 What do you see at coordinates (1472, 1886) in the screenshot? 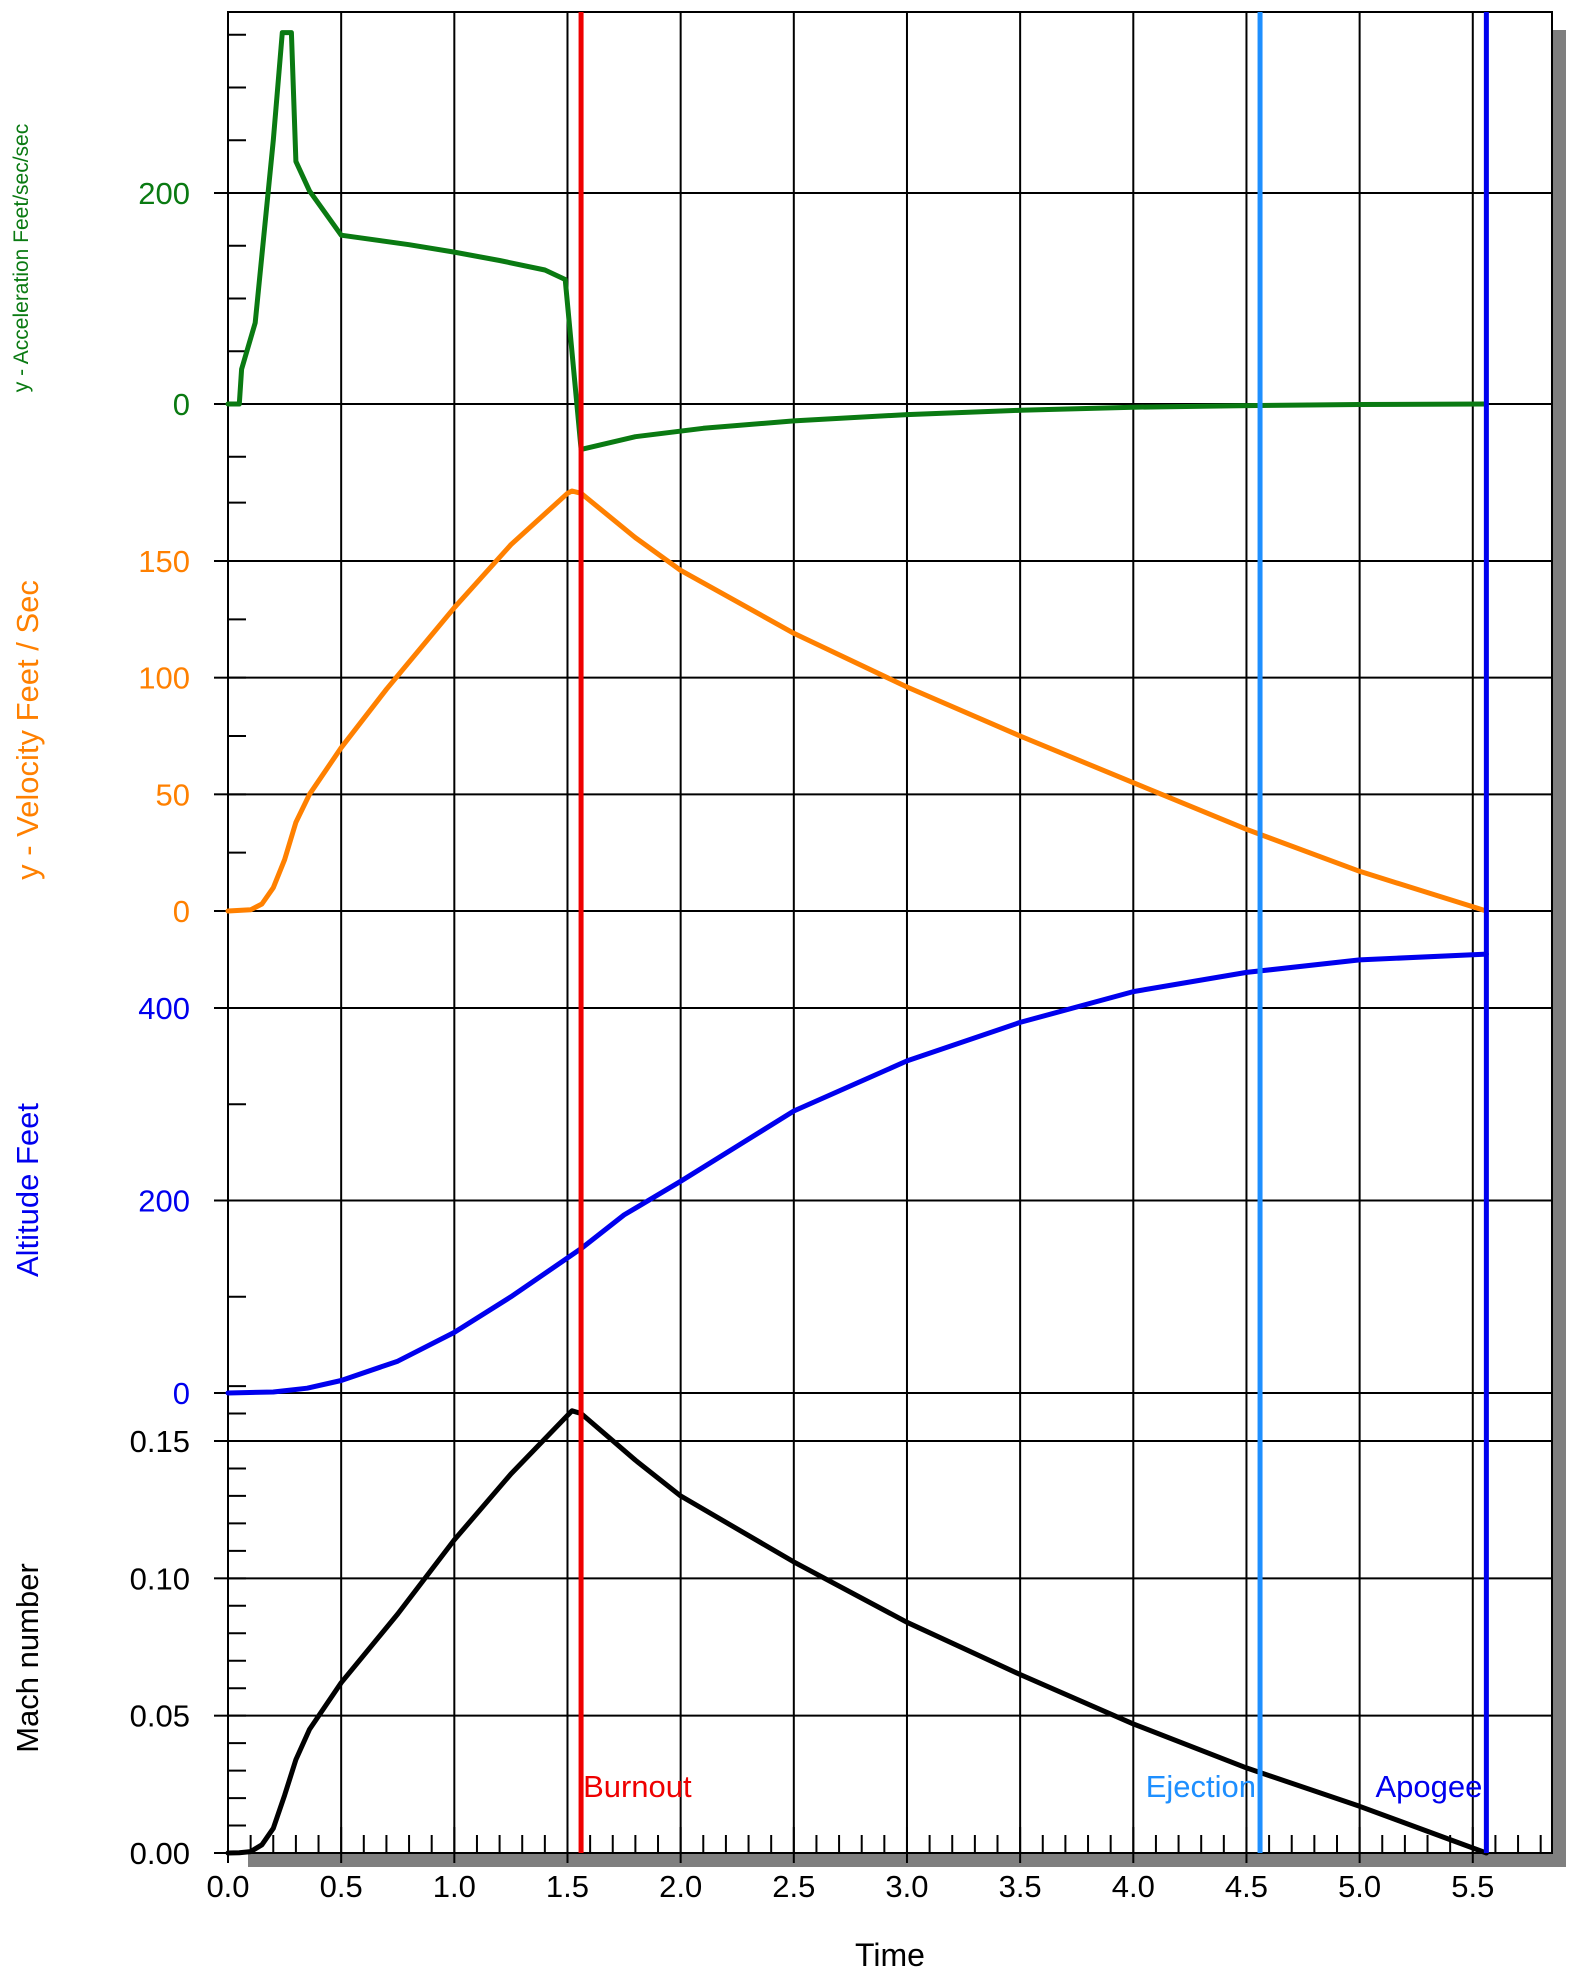
I see `x-tick-label-11: 5.5` at bounding box center [1472, 1886].